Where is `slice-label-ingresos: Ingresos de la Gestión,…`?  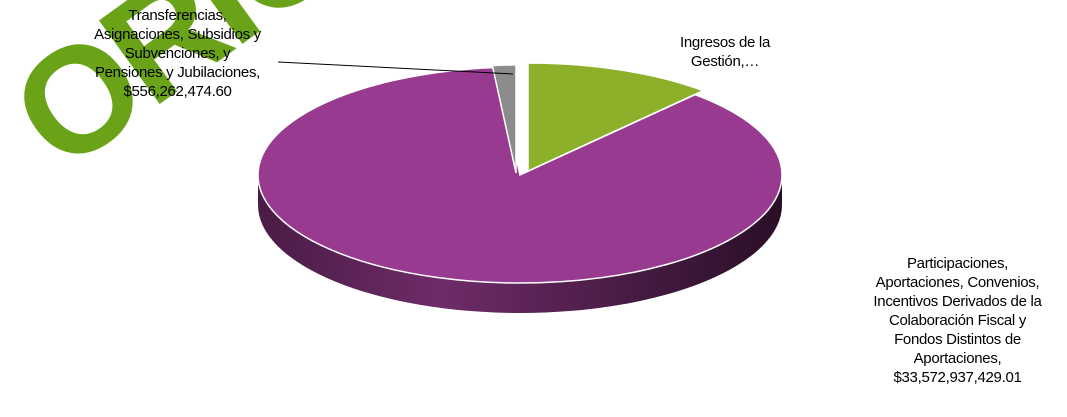 slice-label-ingresos: Ingresos de la Gestión,… is located at coordinates (725, 52).